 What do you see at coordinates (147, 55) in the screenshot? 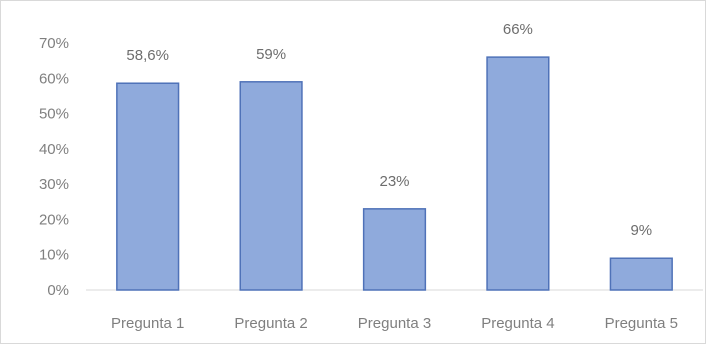
I see `bar-data-label: 58,6%` at bounding box center [147, 55].